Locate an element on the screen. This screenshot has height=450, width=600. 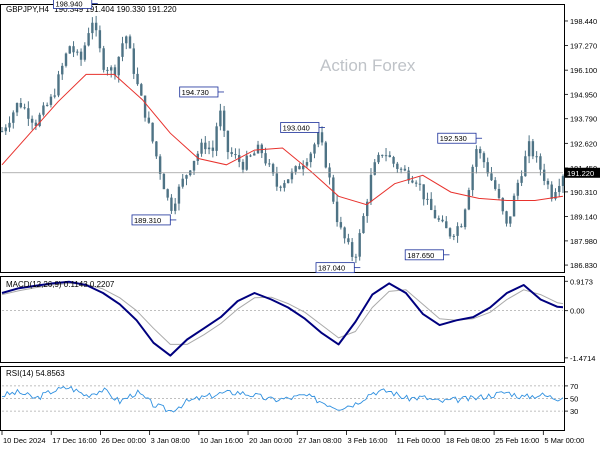
rsi-layer: RSI(14) 54.8563 70 50 30 is located at coordinates (289, 392).